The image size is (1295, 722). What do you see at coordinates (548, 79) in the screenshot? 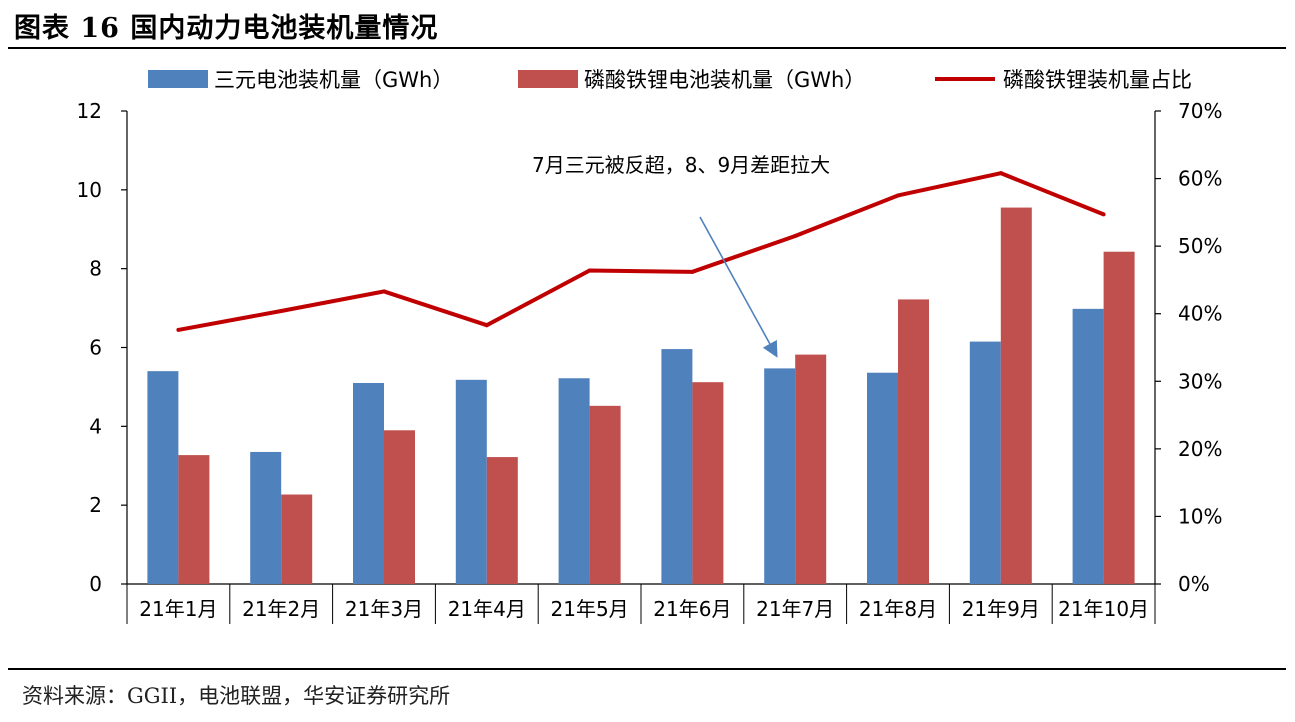
I see `legend-swatch-lfp` at bounding box center [548, 79].